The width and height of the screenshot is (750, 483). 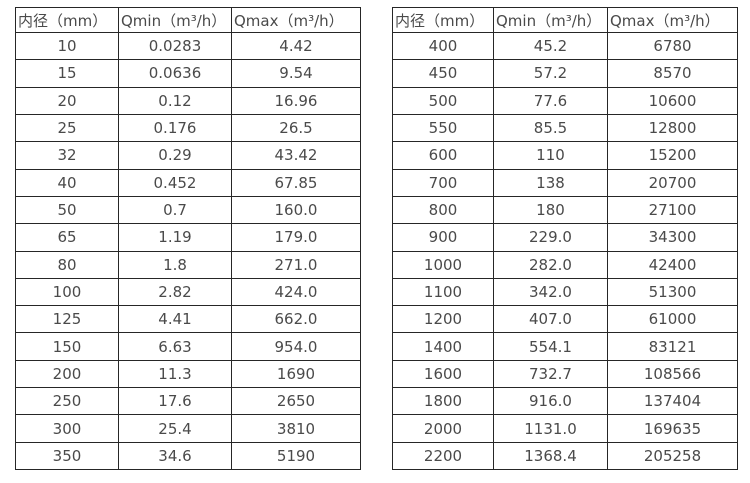 I want to click on qmin-cell: 77.6, so click(x=550, y=100).